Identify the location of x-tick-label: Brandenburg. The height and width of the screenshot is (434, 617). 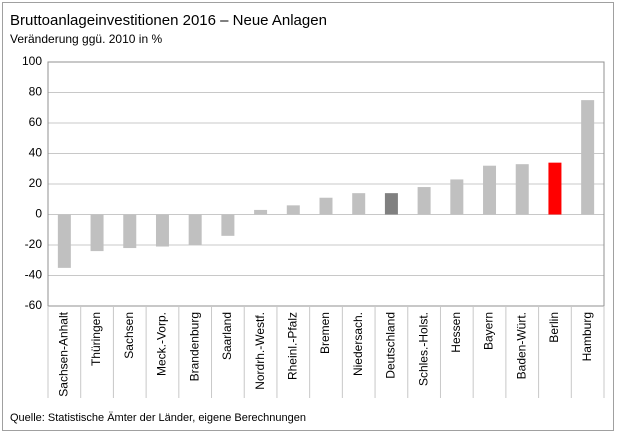
(194, 346).